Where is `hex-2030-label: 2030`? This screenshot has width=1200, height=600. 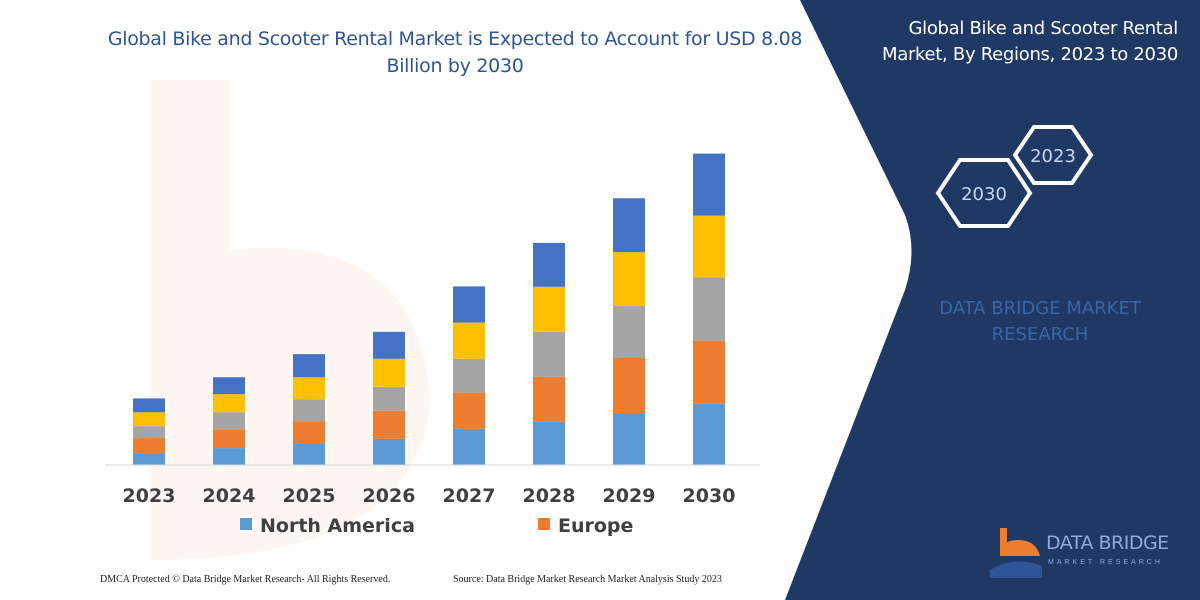 hex-2030-label: 2030 is located at coordinates (984, 194).